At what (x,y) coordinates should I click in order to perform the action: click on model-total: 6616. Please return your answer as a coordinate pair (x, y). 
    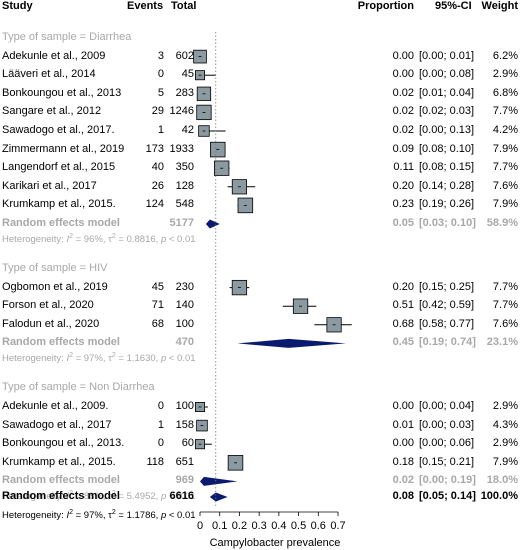
    Looking at the image, I should click on (181, 496).